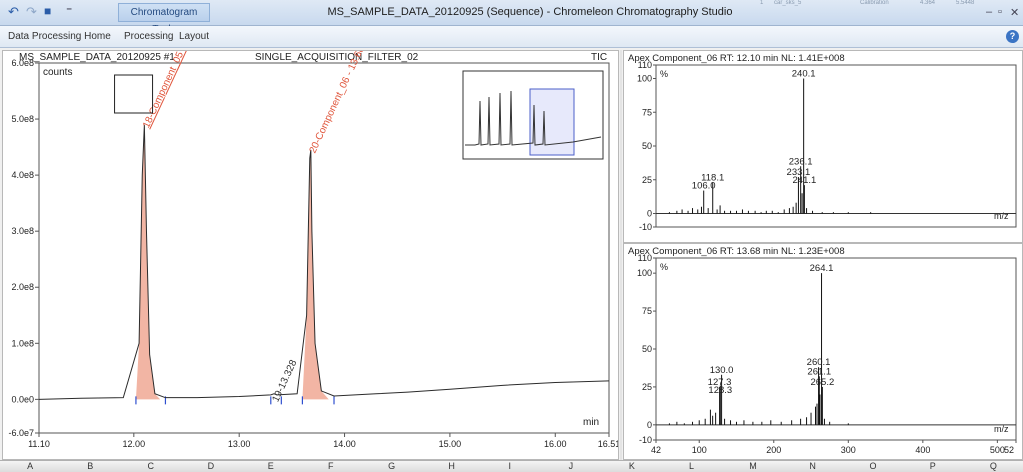 This screenshot has height=472, width=1023. What do you see at coordinates (848, 450) in the screenshot?
I see `spectrum-x-tick-label: 300` at bounding box center [848, 450].